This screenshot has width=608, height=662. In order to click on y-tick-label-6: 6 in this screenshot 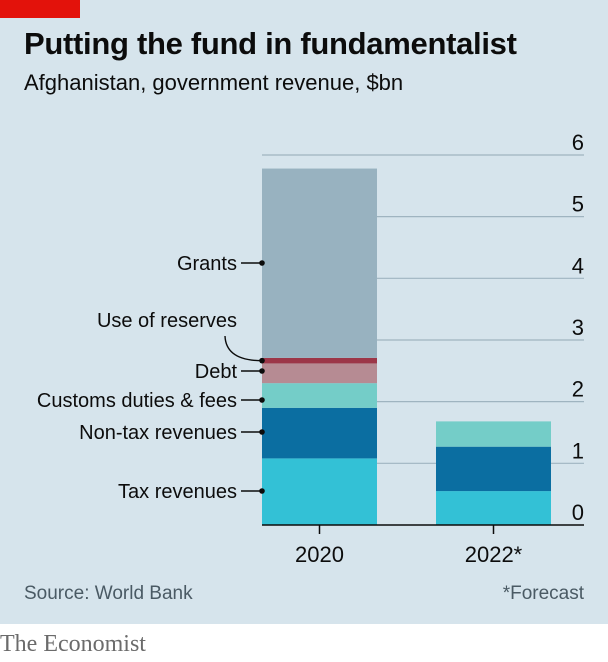, I will do `click(578, 142)`.